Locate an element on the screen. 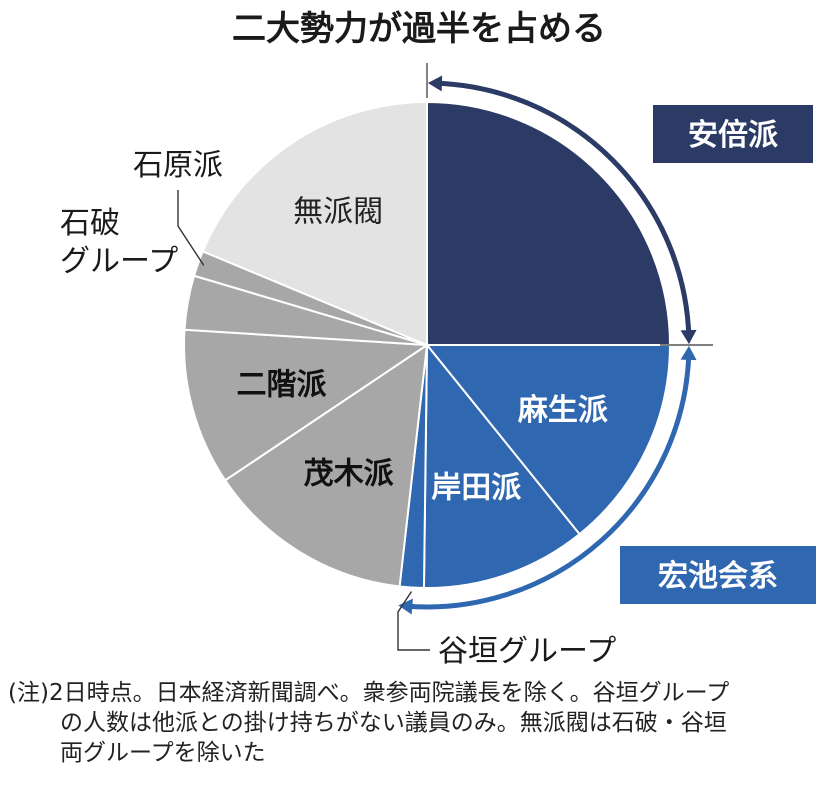 The height and width of the screenshot is (793, 838). kochikai-group-box is located at coordinates (718, 575).